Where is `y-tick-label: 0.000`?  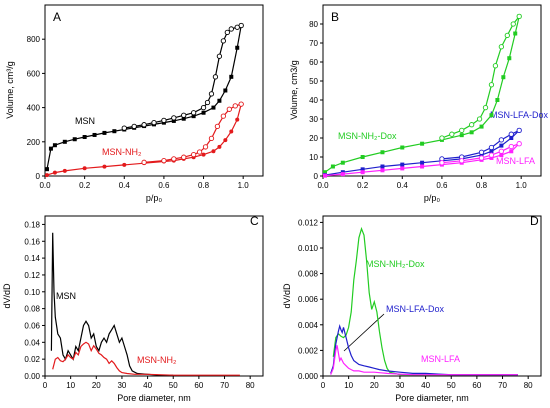
y-tick-label: 0.000 is located at coordinates (308, 376).